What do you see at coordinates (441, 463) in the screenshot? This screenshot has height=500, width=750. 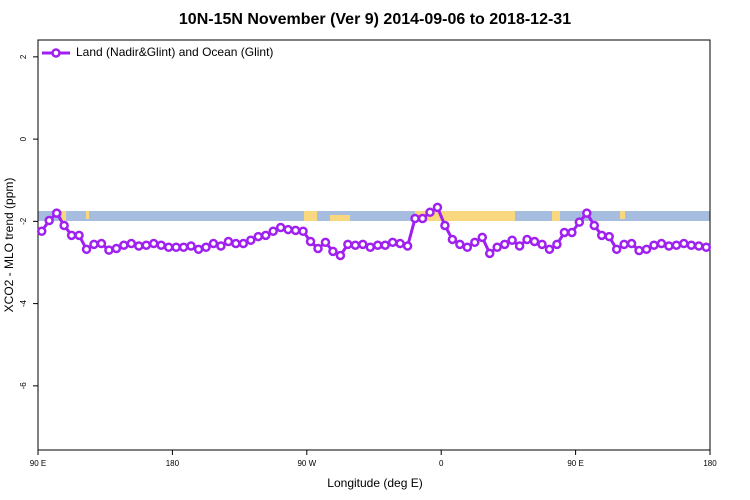 I see `x-tick-label: 0` at bounding box center [441, 463].